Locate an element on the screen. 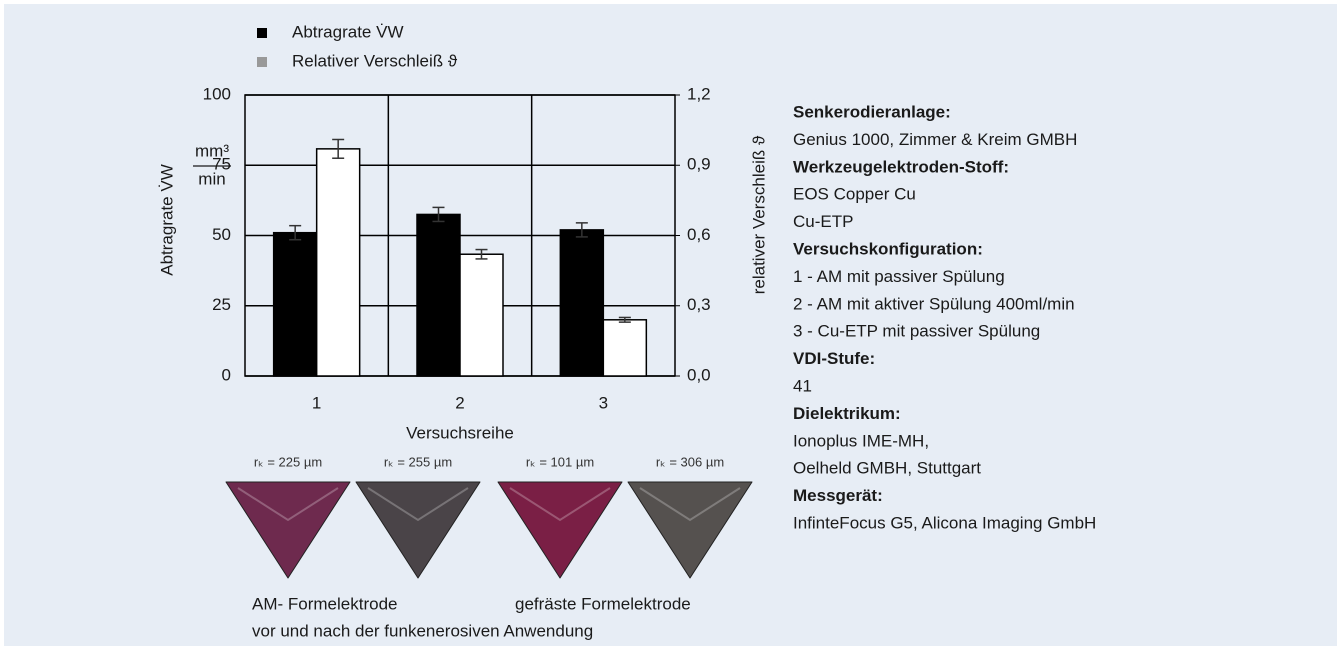  x-tick-label: 3 is located at coordinates (603, 402).